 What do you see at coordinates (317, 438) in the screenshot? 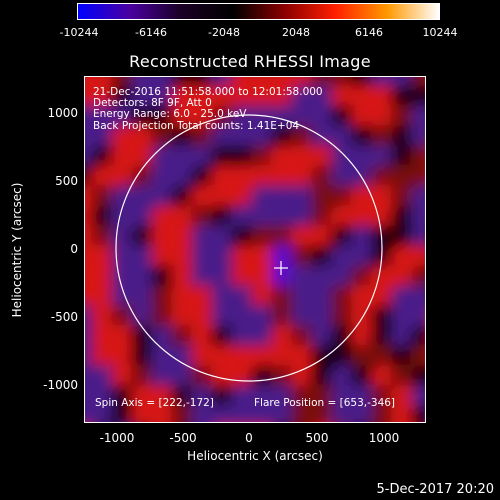
I see `x-tick-label: 500` at bounding box center [317, 438].